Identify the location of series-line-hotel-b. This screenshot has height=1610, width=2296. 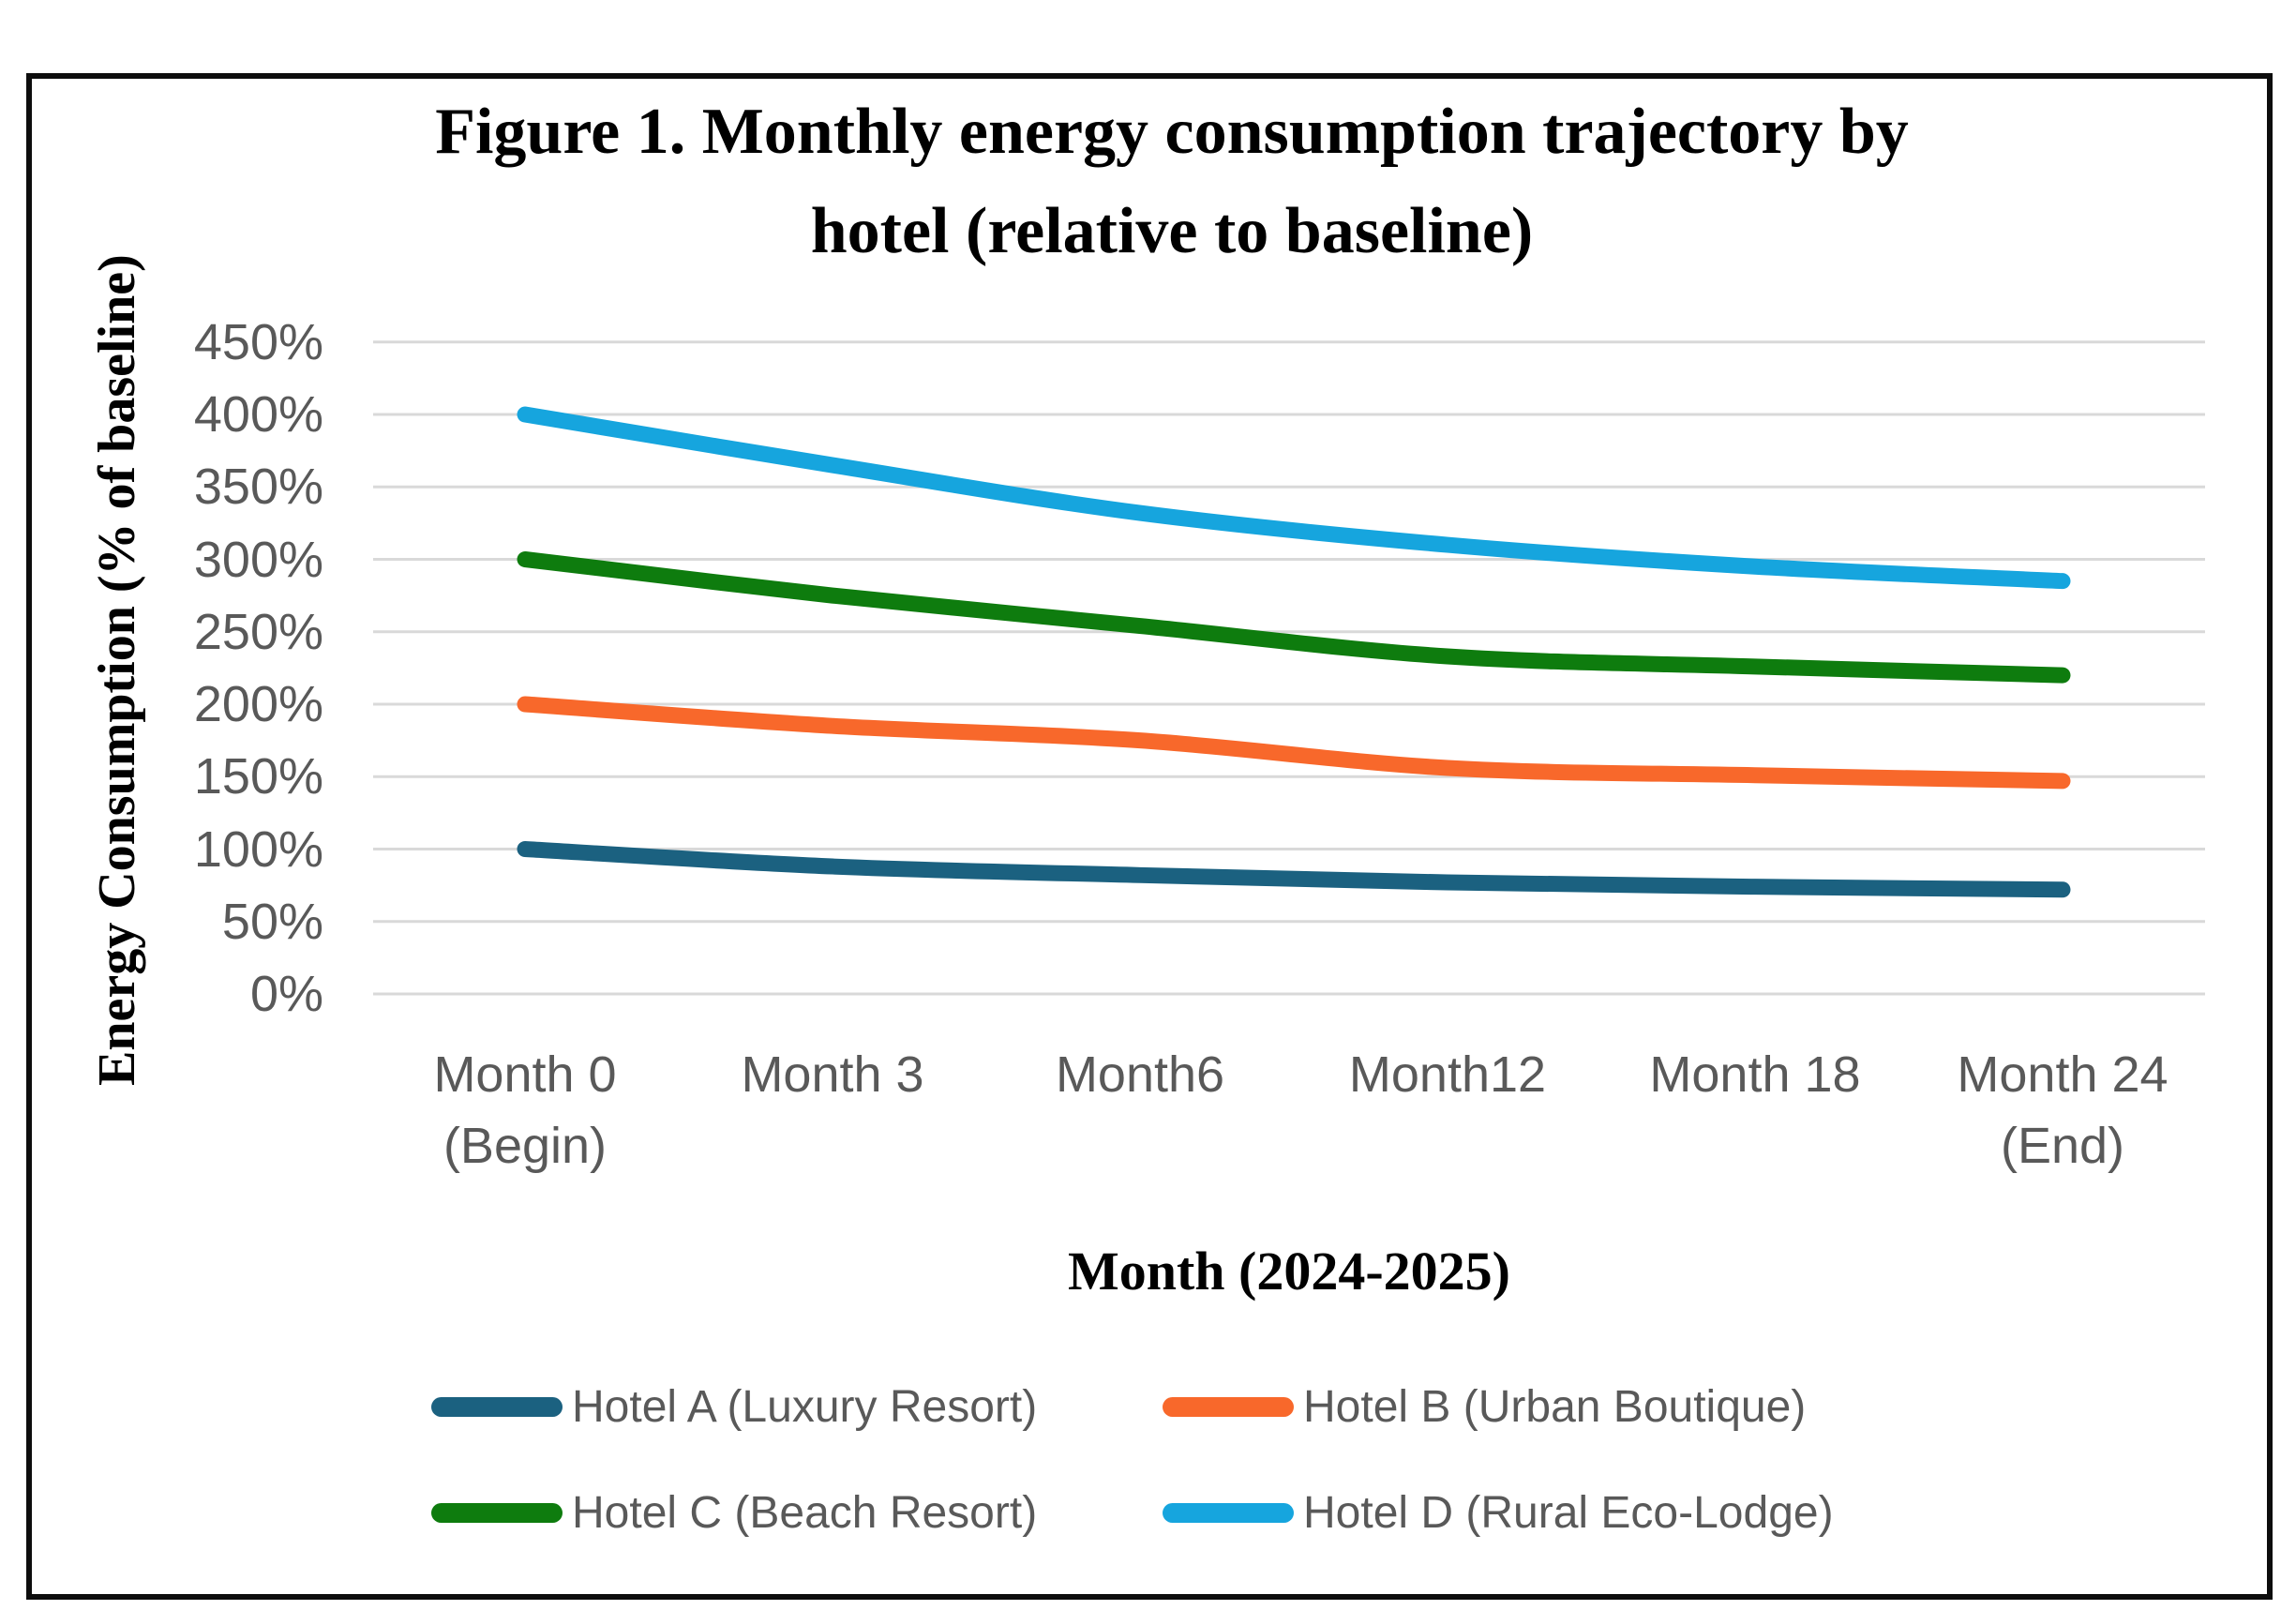
(1294, 743).